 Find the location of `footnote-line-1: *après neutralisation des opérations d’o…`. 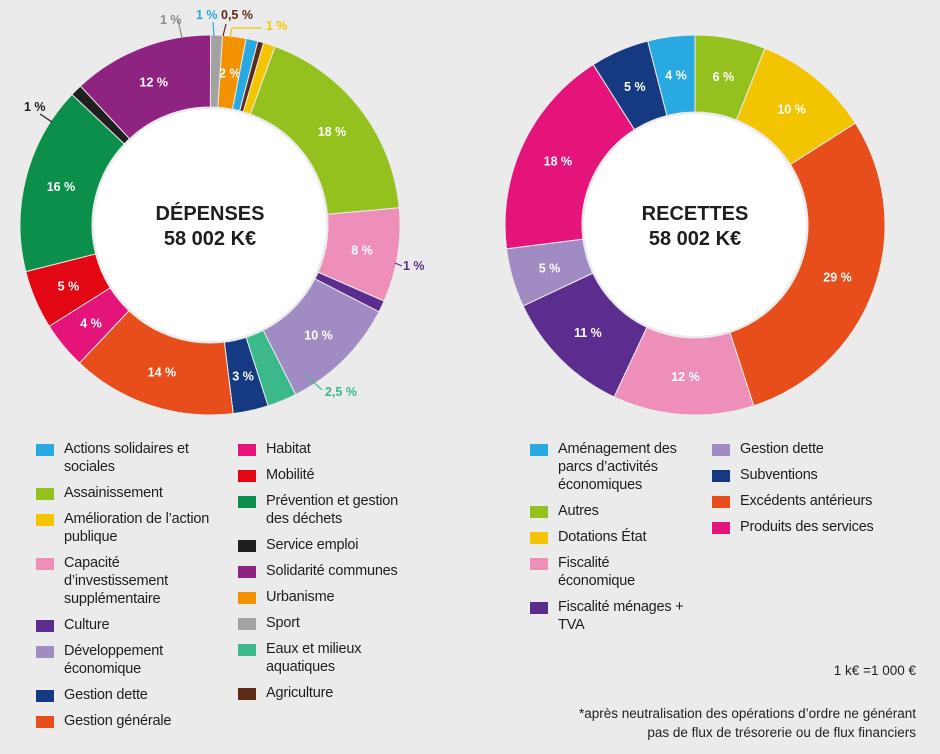

footnote-line-1: *après neutralisation des opérations d’o… is located at coordinates (747, 713).